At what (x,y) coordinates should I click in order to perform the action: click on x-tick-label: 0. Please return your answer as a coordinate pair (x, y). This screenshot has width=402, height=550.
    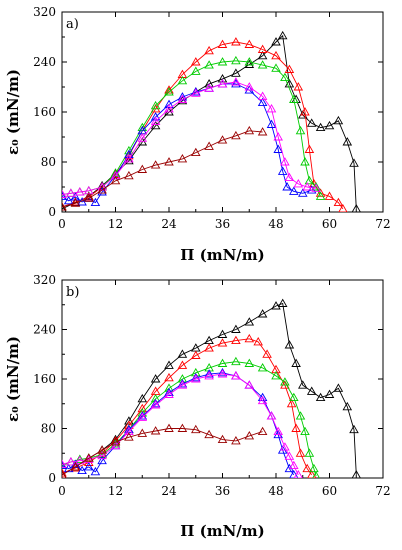
    Looking at the image, I should click on (62, 224).